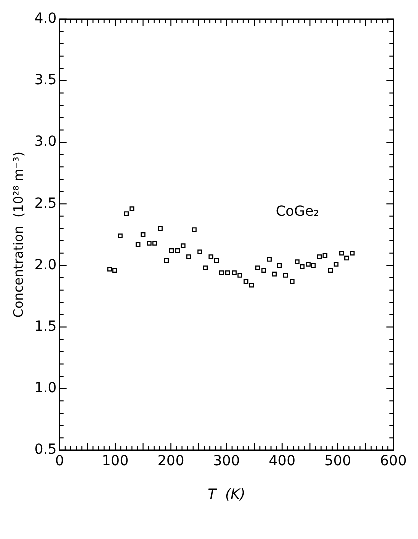 The width and height of the screenshot is (418, 539). What do you see at coordinates (282, 461) in the screenshot?
I see `x-tick-label: 400` at bounding box center [282, 461].